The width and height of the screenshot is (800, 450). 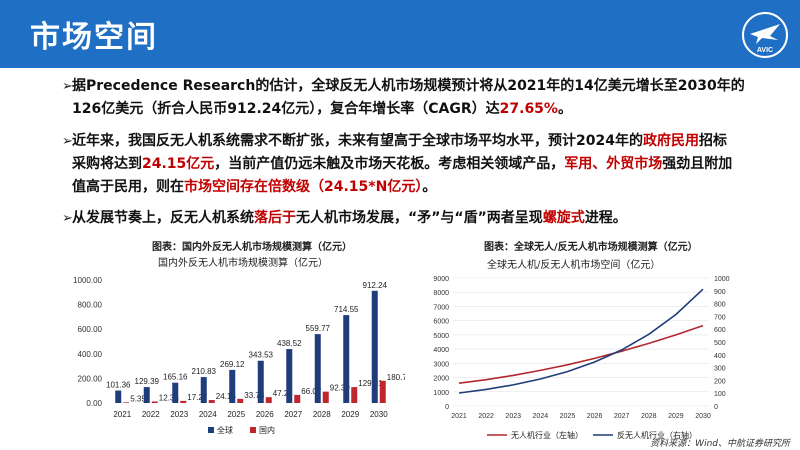 I want to click on legend-swatch-domestic, so click(x=253, y=430).